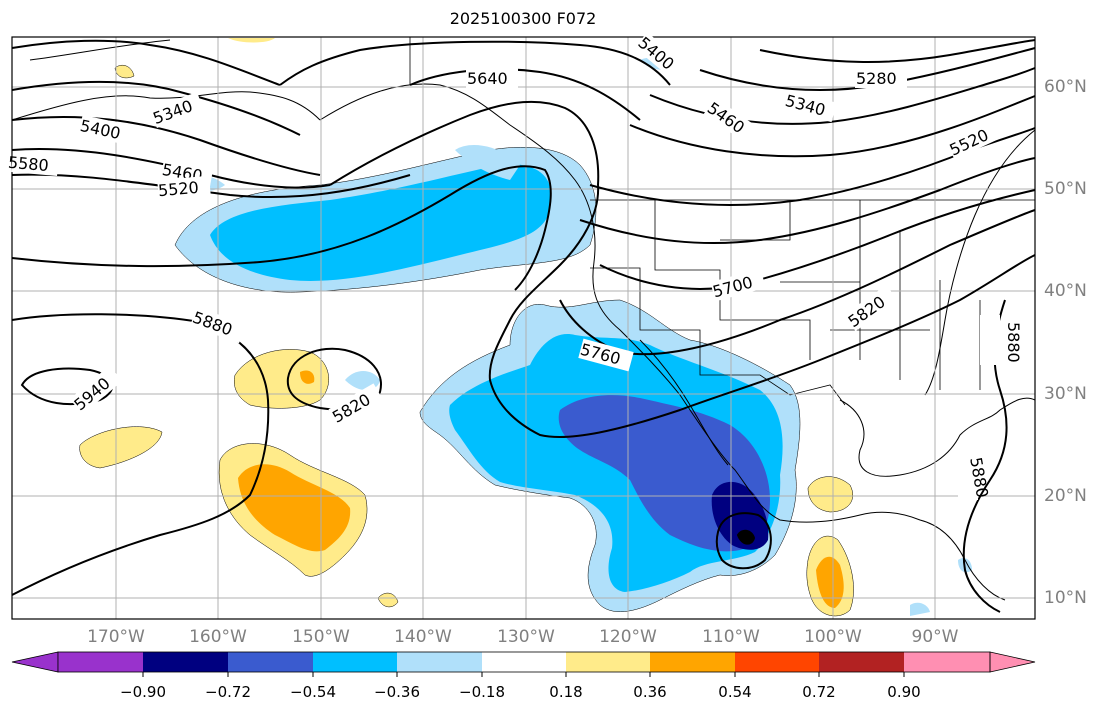  What do you see at coordinates (1065, 87) in the screenshot?
I see `lat-label: 60°N` at bounding box center [1065, 87].